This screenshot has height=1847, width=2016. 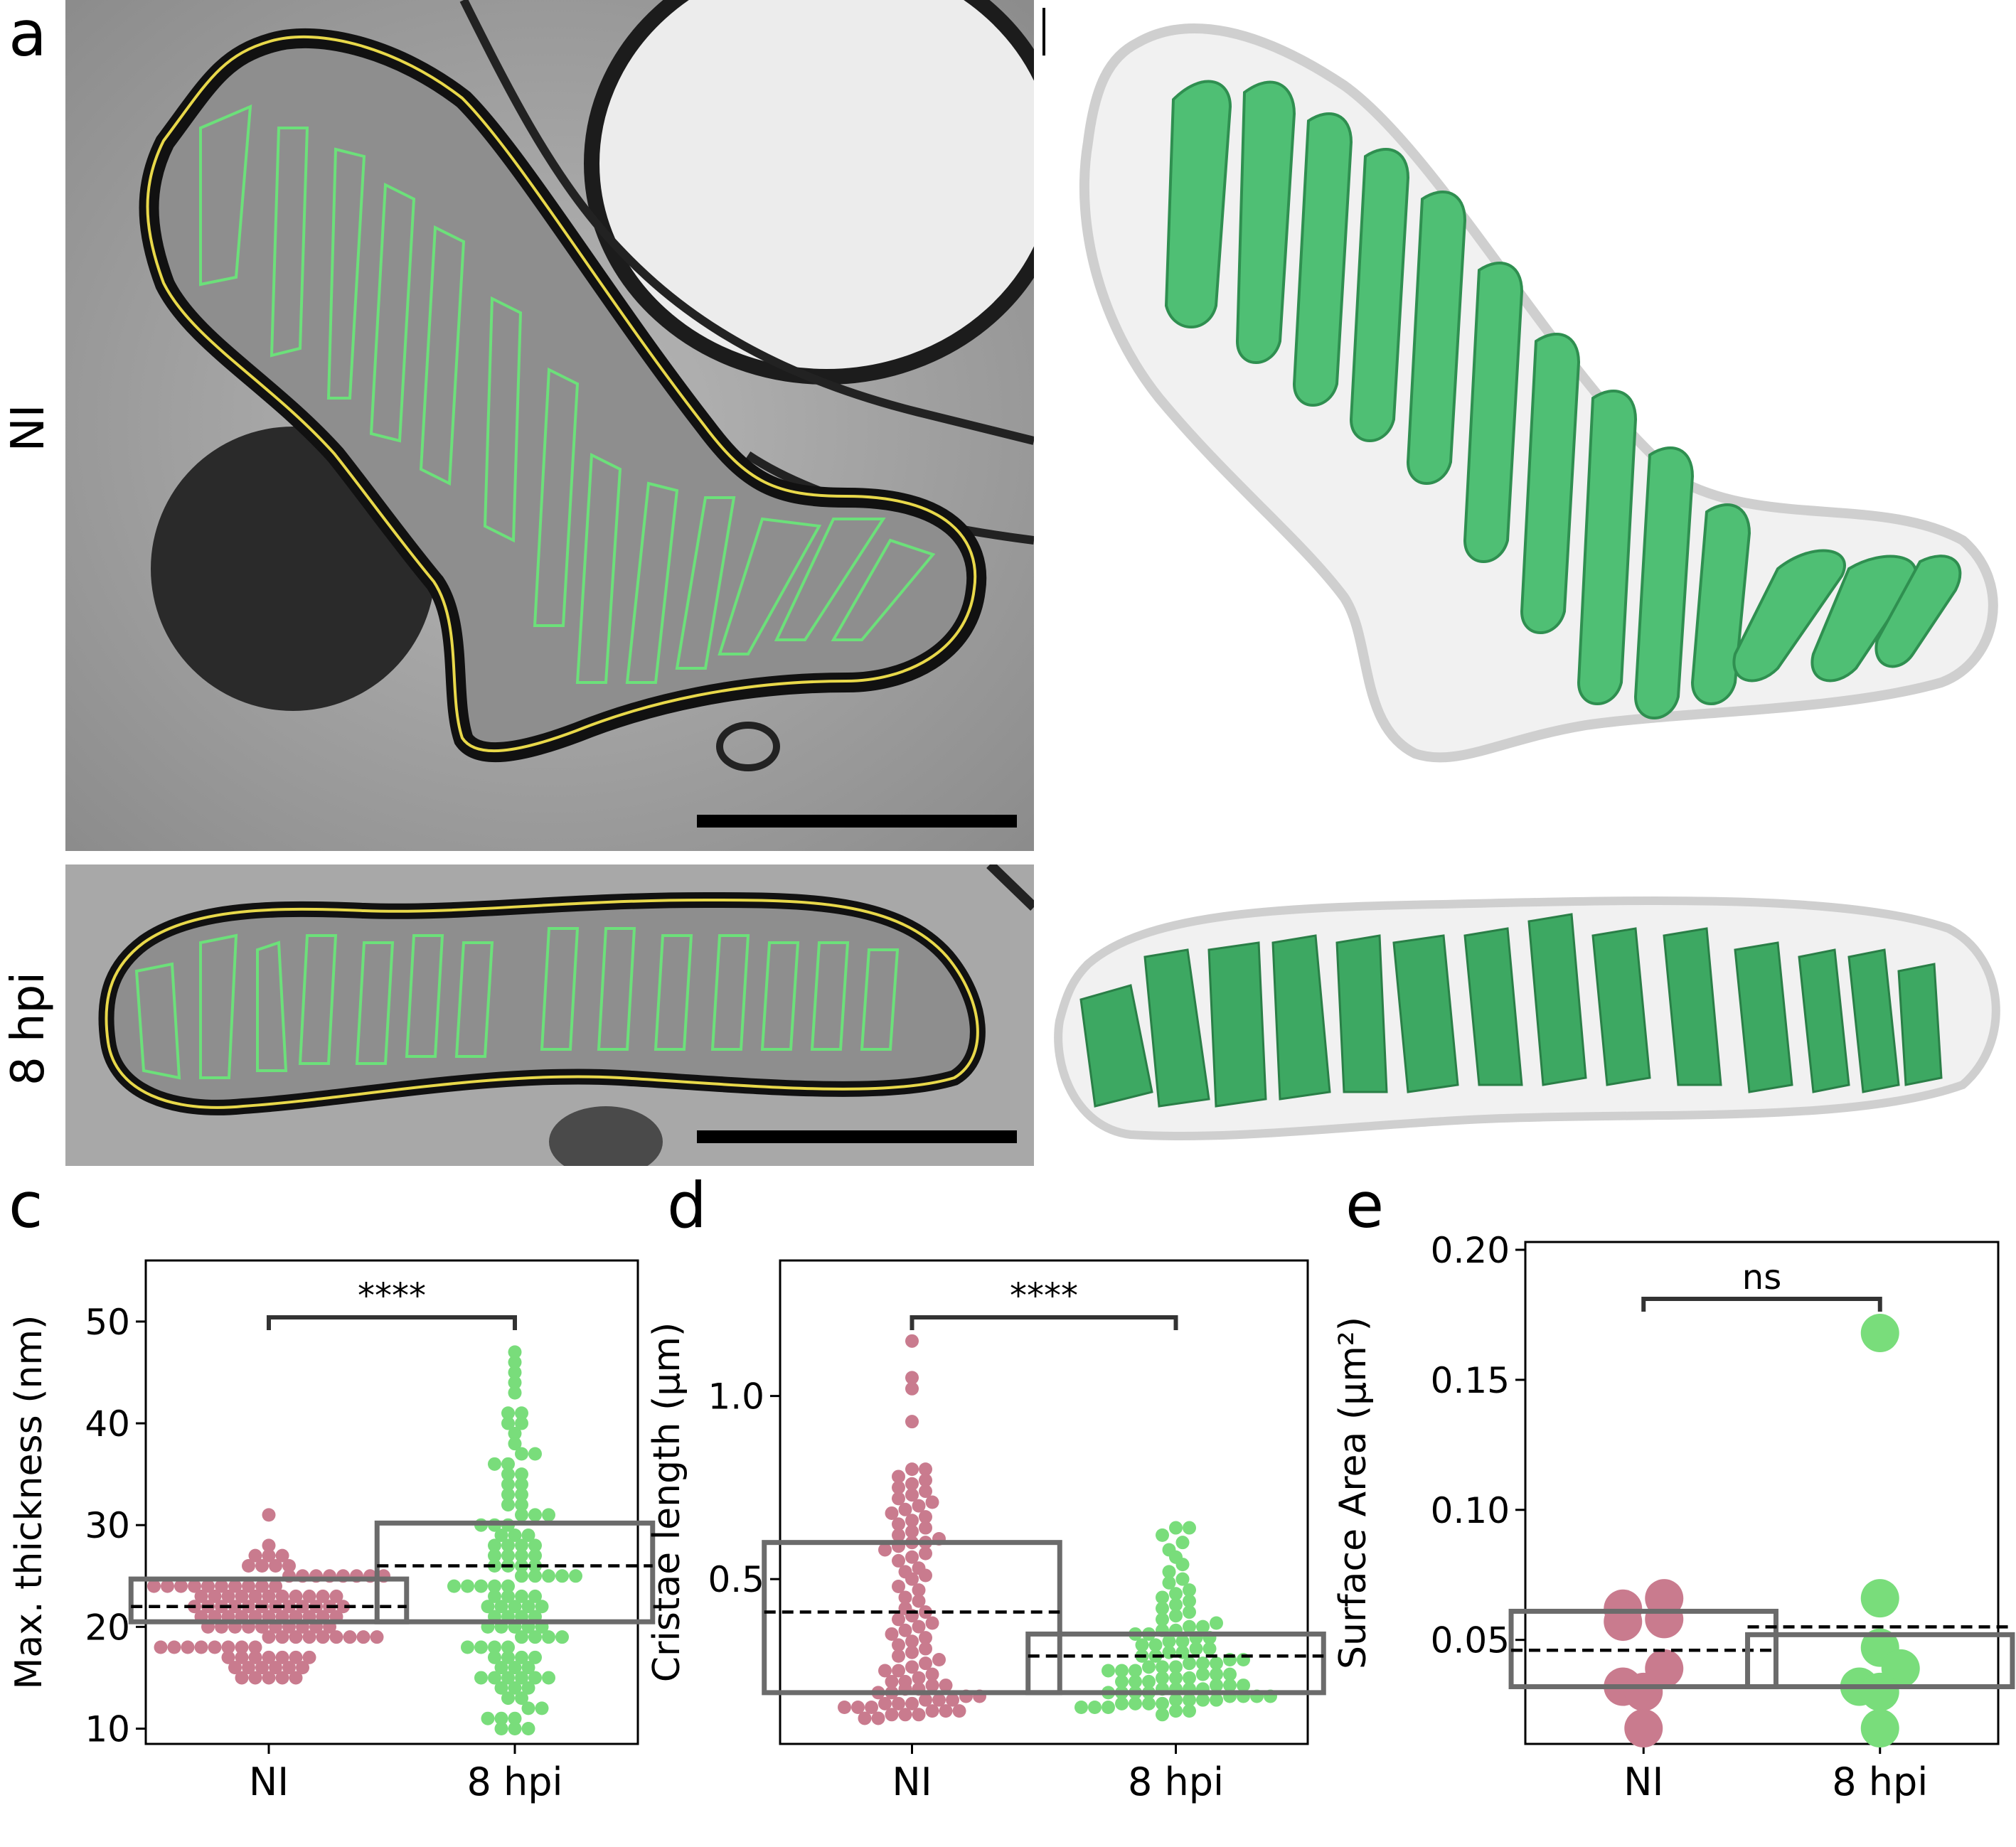 What do you see at coordinates (912, 1782) in the screenshot?
I see `x-tick-label: NI` at bounding box center [912, 1782].